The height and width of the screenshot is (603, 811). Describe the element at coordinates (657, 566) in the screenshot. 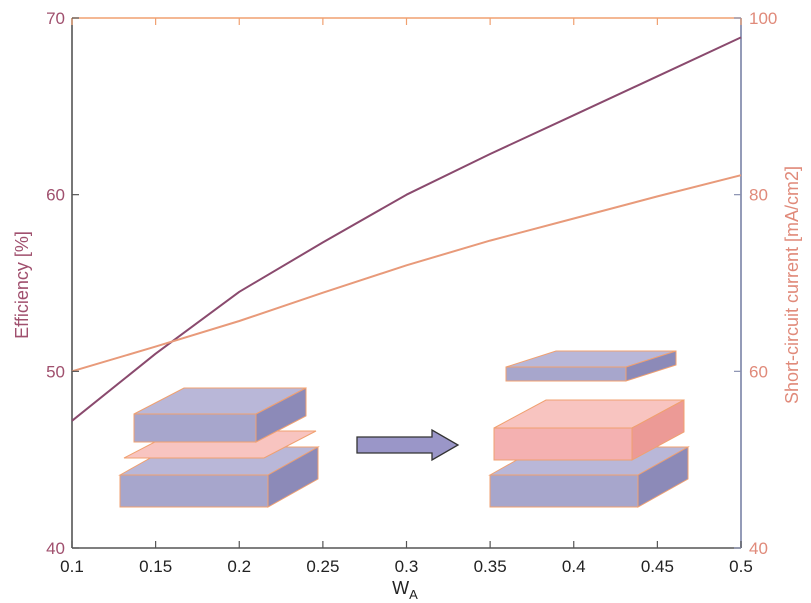

I see `x-tick-label: 0.45` at that location.